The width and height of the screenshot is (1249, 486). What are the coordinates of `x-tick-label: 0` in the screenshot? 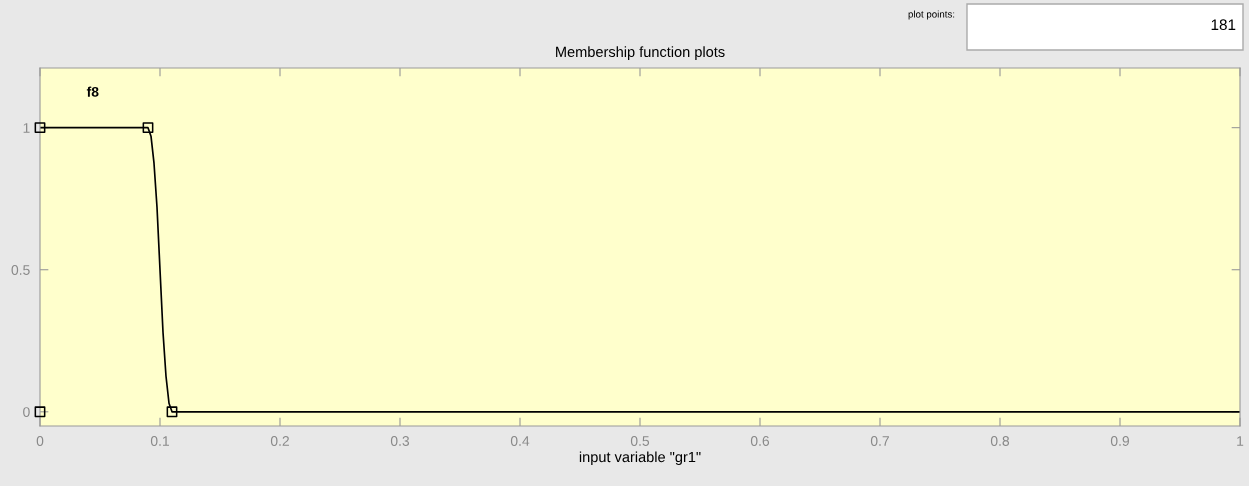 It's located at (40, 441).